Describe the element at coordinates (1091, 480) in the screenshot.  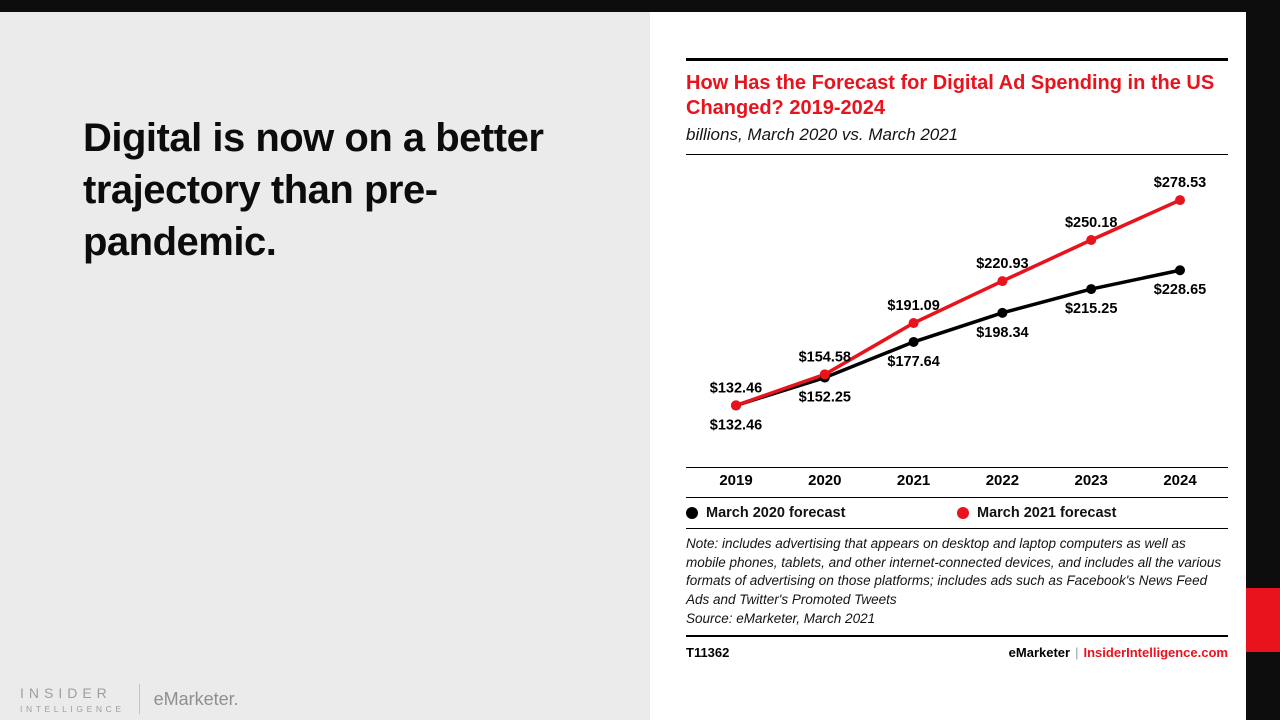
I see `x-axis-label: 2023` at that location.